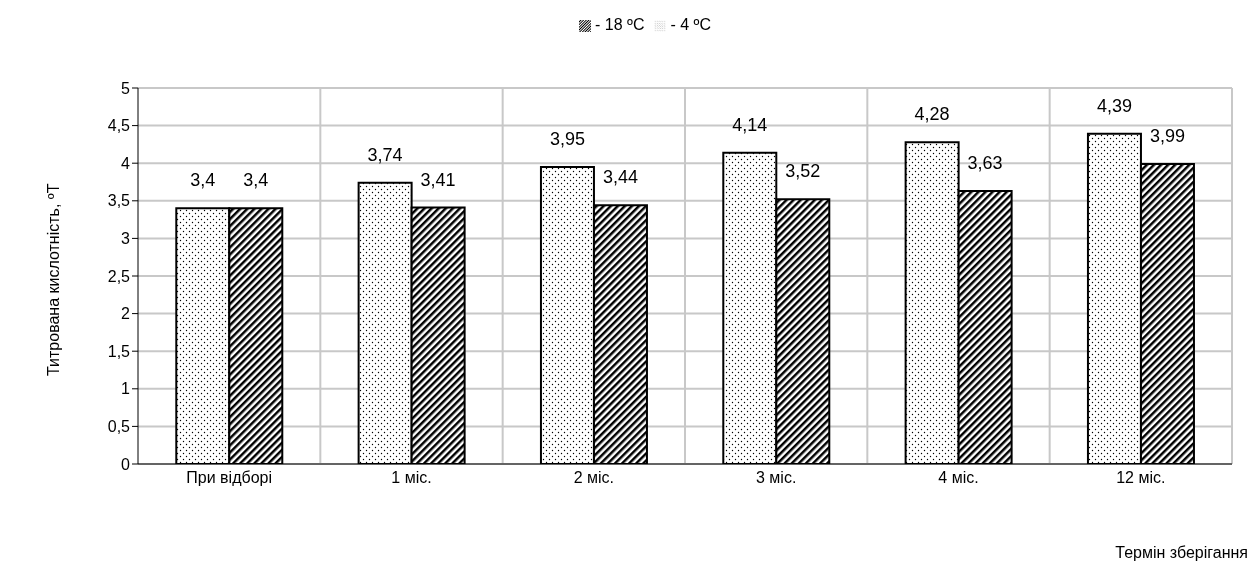 The width and height of the screenshot is (1256, 572). I want to click on x-tick-label: 3 міс., so click(776, 478).